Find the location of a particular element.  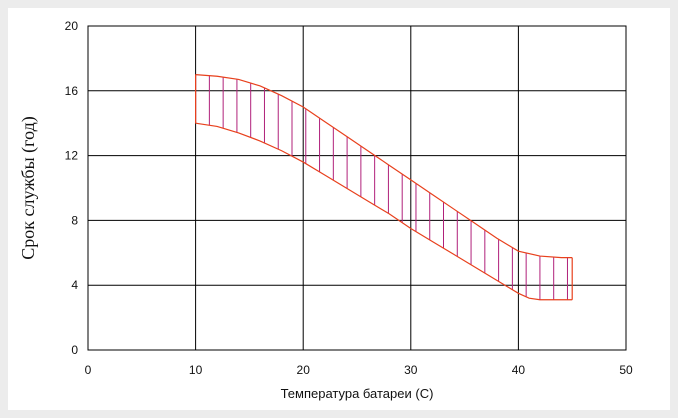

x-tick-label: 0 is located at coordinates (88, 370).